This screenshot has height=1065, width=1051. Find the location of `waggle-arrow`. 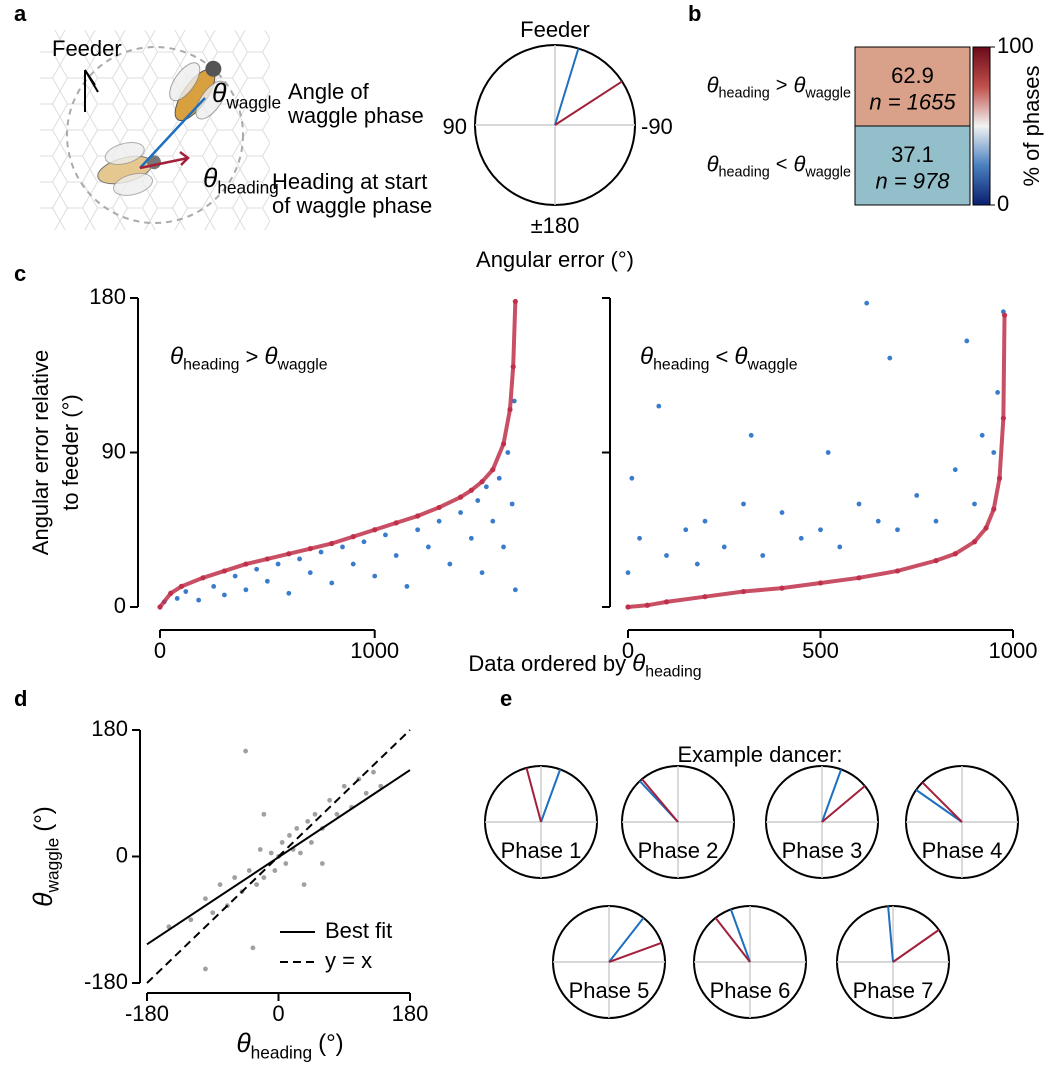

waggle-arrow is located at coordinates (172, 133).